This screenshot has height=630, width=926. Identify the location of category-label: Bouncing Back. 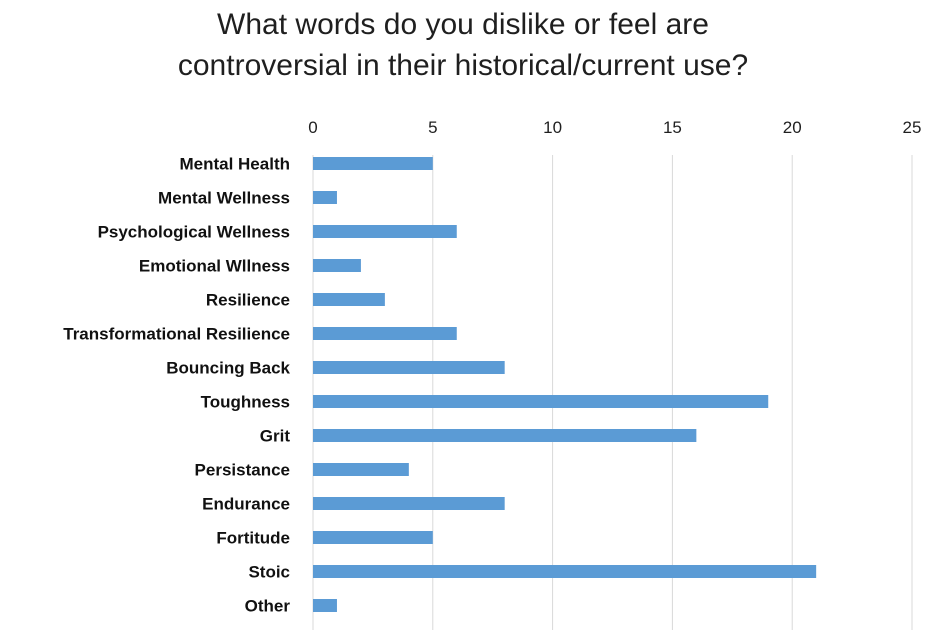
(228, 368).